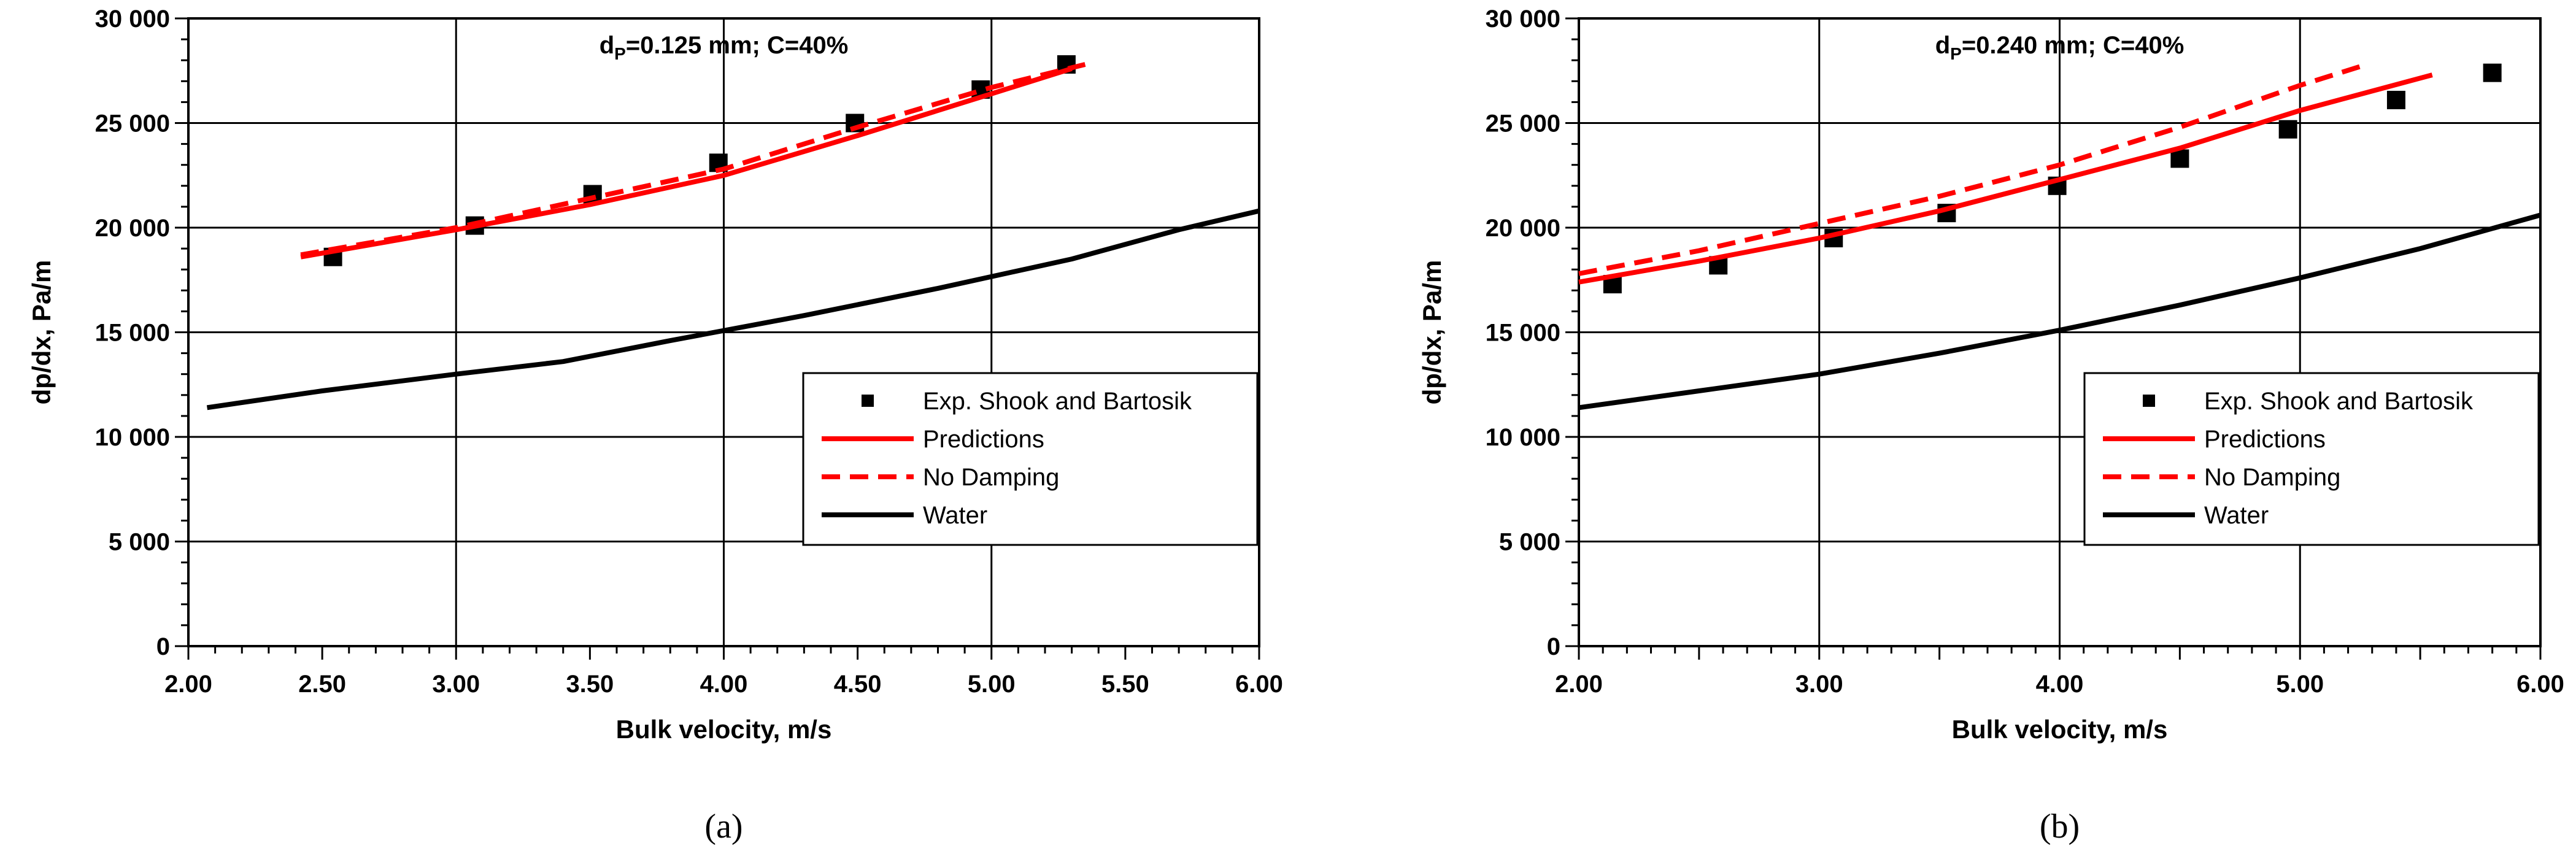 Image resolution: width=2576 pixels, height=856 pixels. What do you see at coordinates (2073, 45) in the screenshot?
I see `title-rest: =0.240 mm; C=40%` at bounding box center [2073, 45].